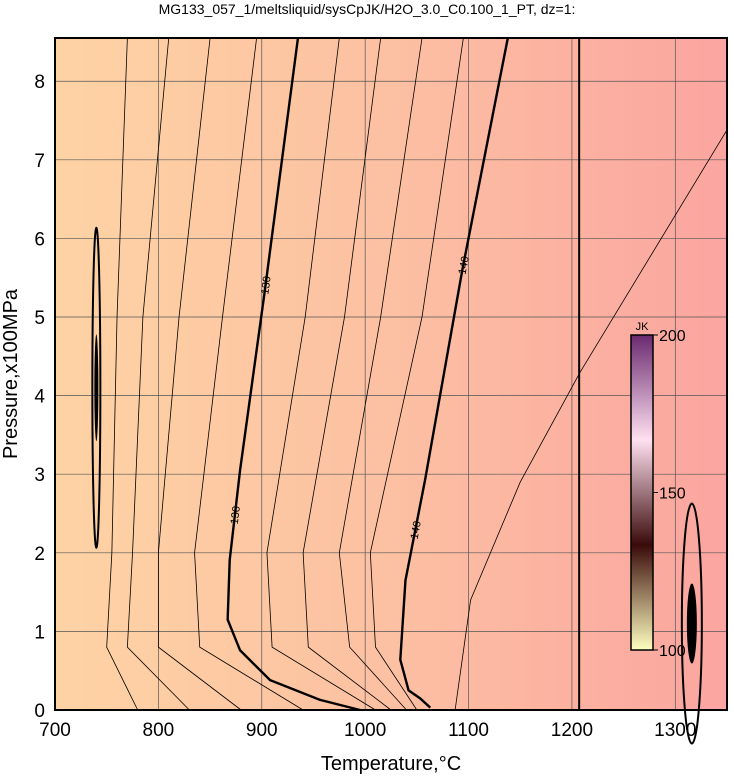 Image resolution: width=734 pixels, height=781 pixels. Describe the element at coordinates (39, 318) in the screenshot. I see `y-tick-label: 5` at that location.